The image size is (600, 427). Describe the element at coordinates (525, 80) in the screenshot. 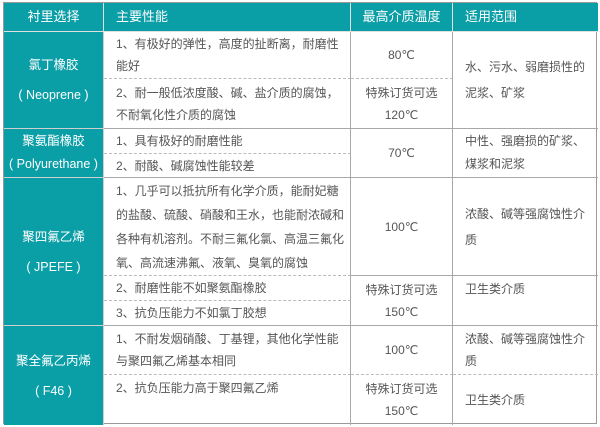

I see `application-cell: 水、污水、弱磨损性的泥浆、矿浆` at that location.